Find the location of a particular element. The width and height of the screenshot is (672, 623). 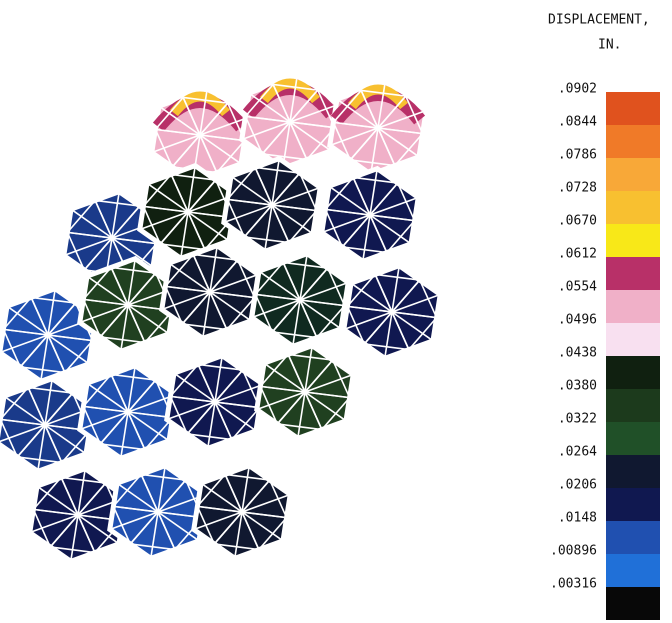

legend-unit: IN. is located at coordinates (609, 45).